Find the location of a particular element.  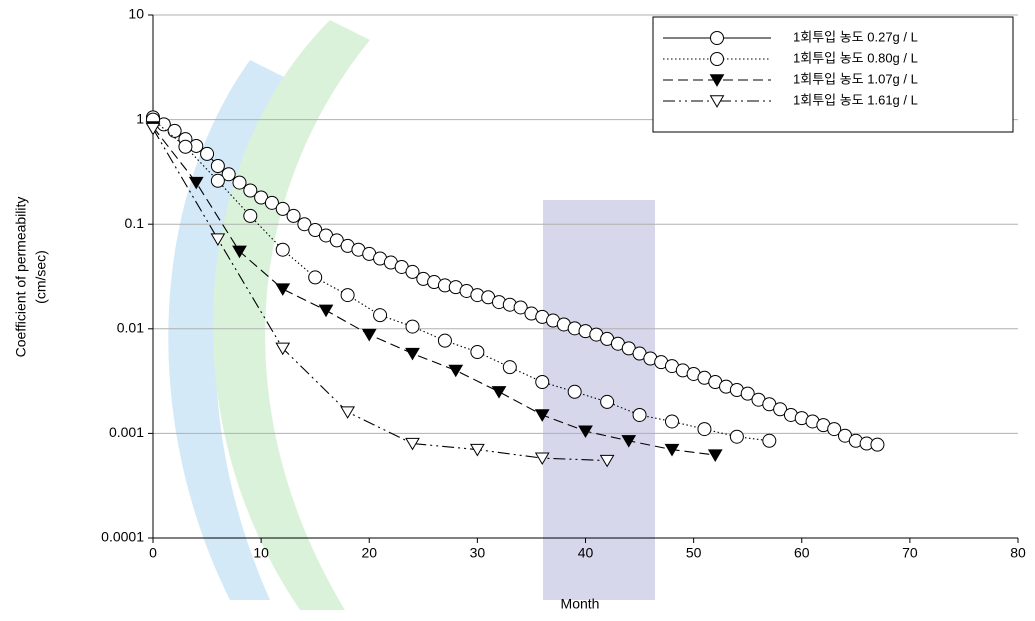

x-axis-label: Month is located at coordinates (580, 604).